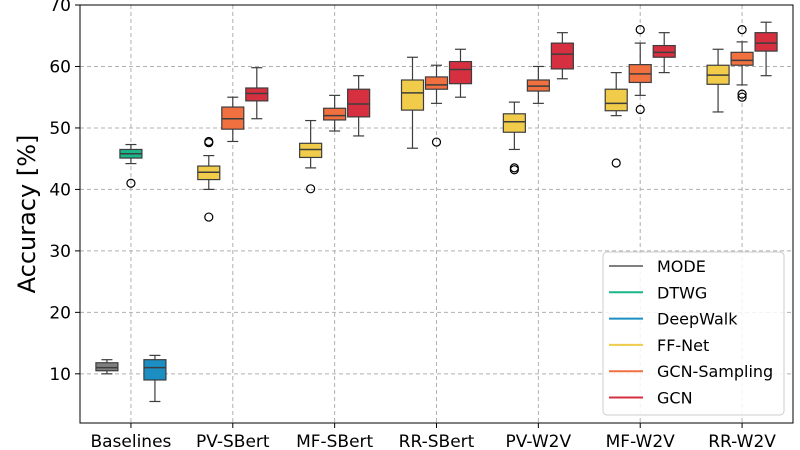 The width and height of the screenshot is (800, 450). What do you see at coordinates (539, 441) in the screenshot?
I see `x-tick-label: PV-W2V` at bounding box center [539, 441].